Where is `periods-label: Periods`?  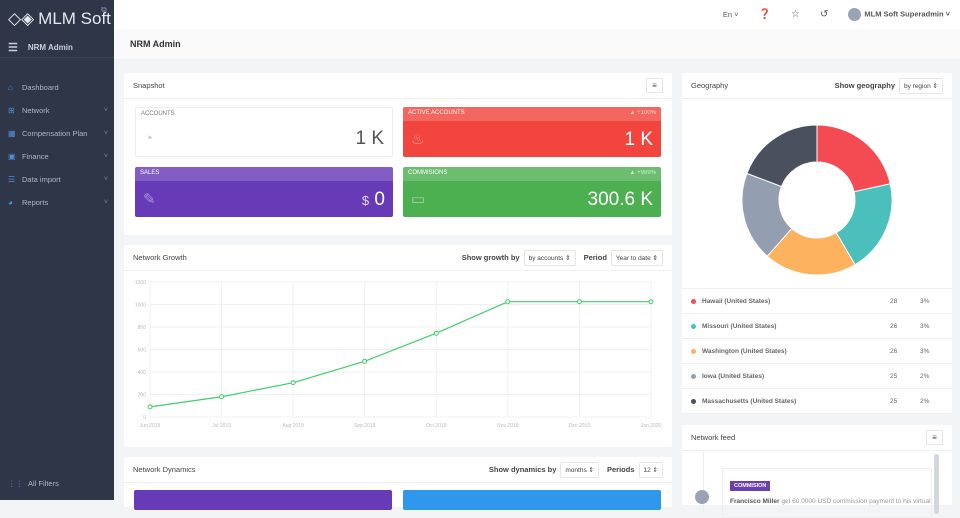
periods-label: Periods is located at coordinates (620, 469).